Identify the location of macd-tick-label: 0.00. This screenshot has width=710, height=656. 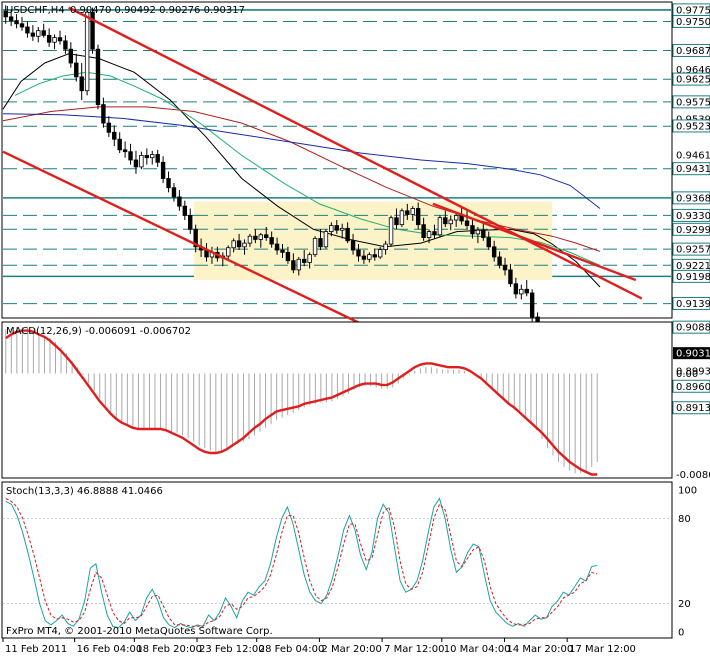
(687, 374).